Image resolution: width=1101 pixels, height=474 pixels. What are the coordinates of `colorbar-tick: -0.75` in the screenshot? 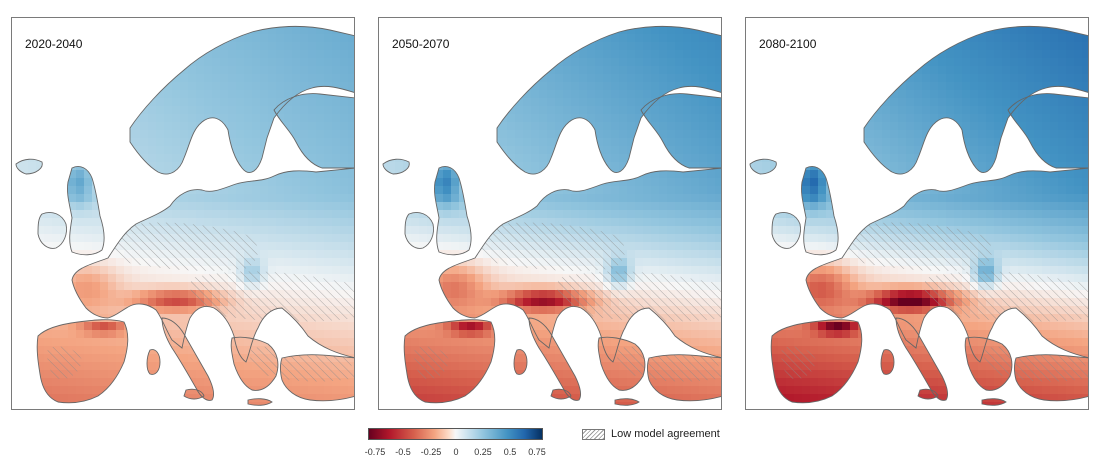 It's located at (375, 452).